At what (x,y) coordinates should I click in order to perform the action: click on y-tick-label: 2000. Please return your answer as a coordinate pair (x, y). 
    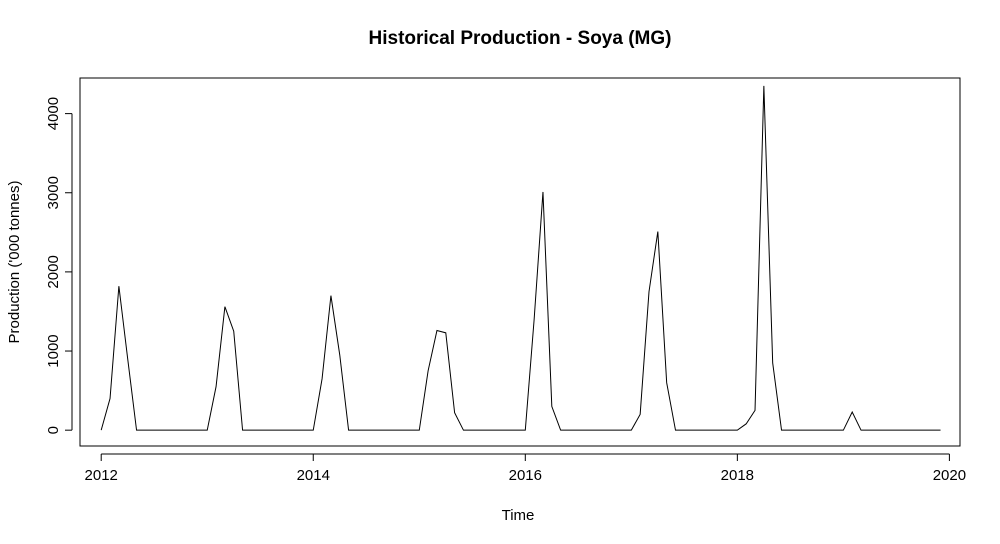
    Looking at the image, I should click on (53, 271).